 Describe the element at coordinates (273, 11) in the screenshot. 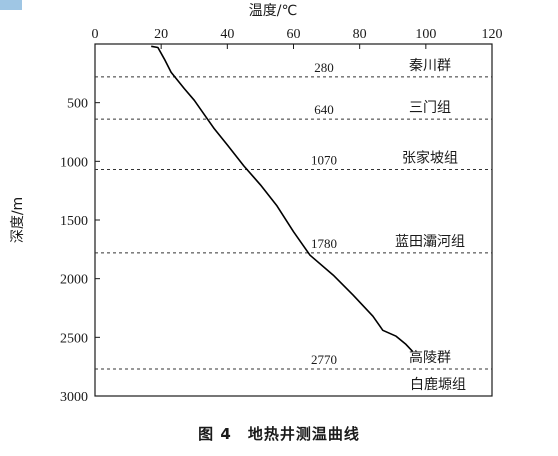

I see `x-axis-title: 温度/℃` at that location.